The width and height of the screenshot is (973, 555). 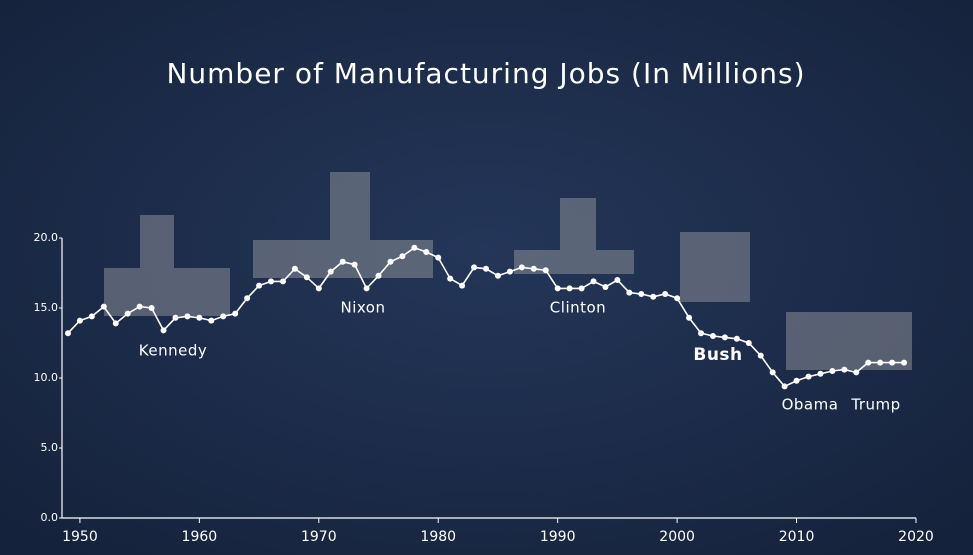 What do you see at coordinates (50, 447) in the screenshot?
I see `y-tick-label: 5.0` at bounding box center [50, 447].